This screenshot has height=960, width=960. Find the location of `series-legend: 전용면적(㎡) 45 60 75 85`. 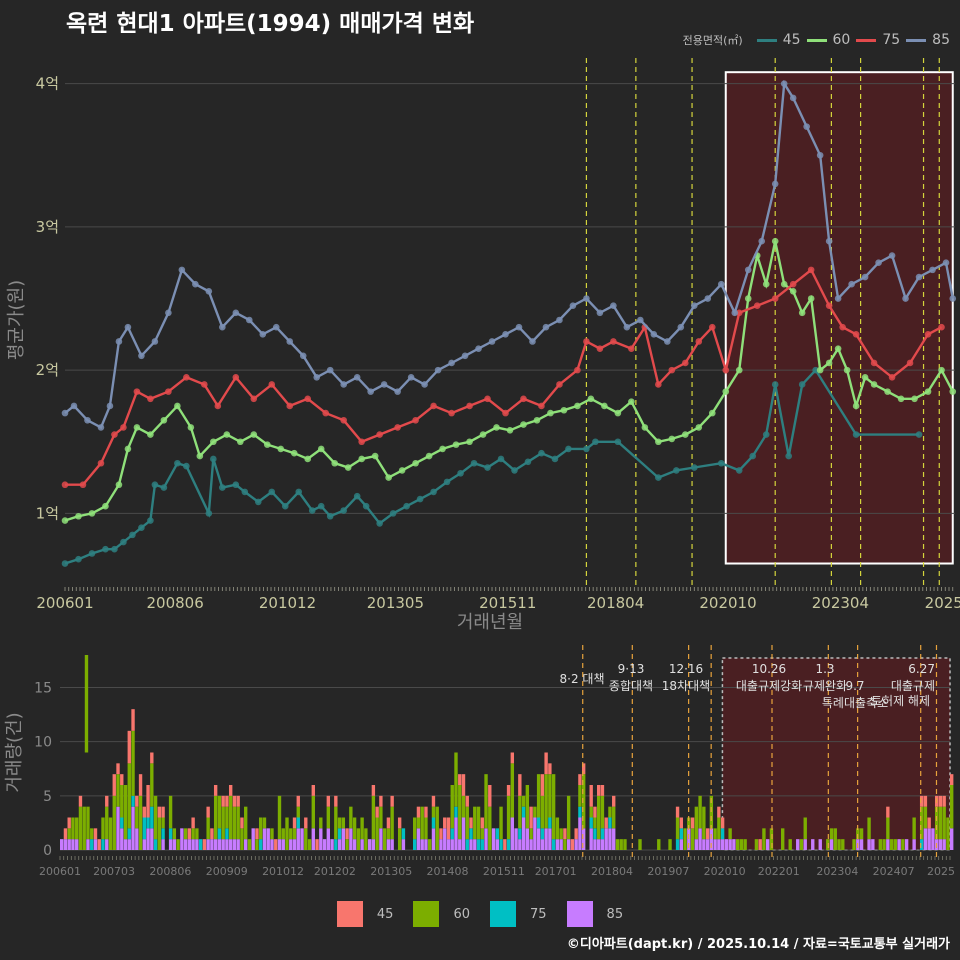

series-legend: 전용면적(㎡) 45 60 75 85 is located at coordinates (816, 40).